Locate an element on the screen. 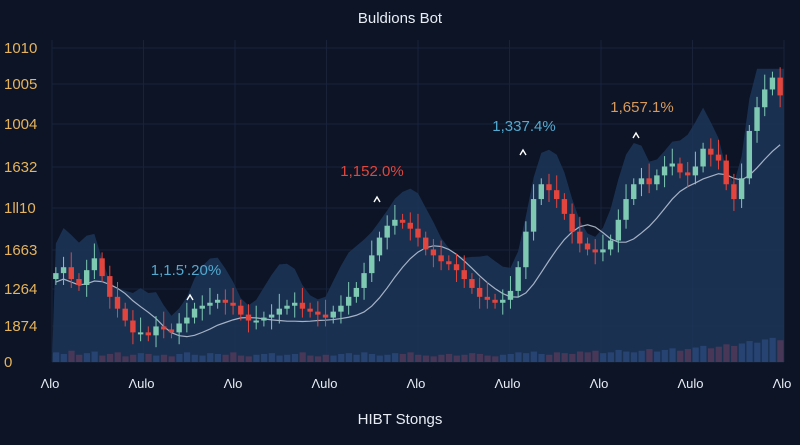  y-tick-label: 1005 is located at coordinates (20, 84).